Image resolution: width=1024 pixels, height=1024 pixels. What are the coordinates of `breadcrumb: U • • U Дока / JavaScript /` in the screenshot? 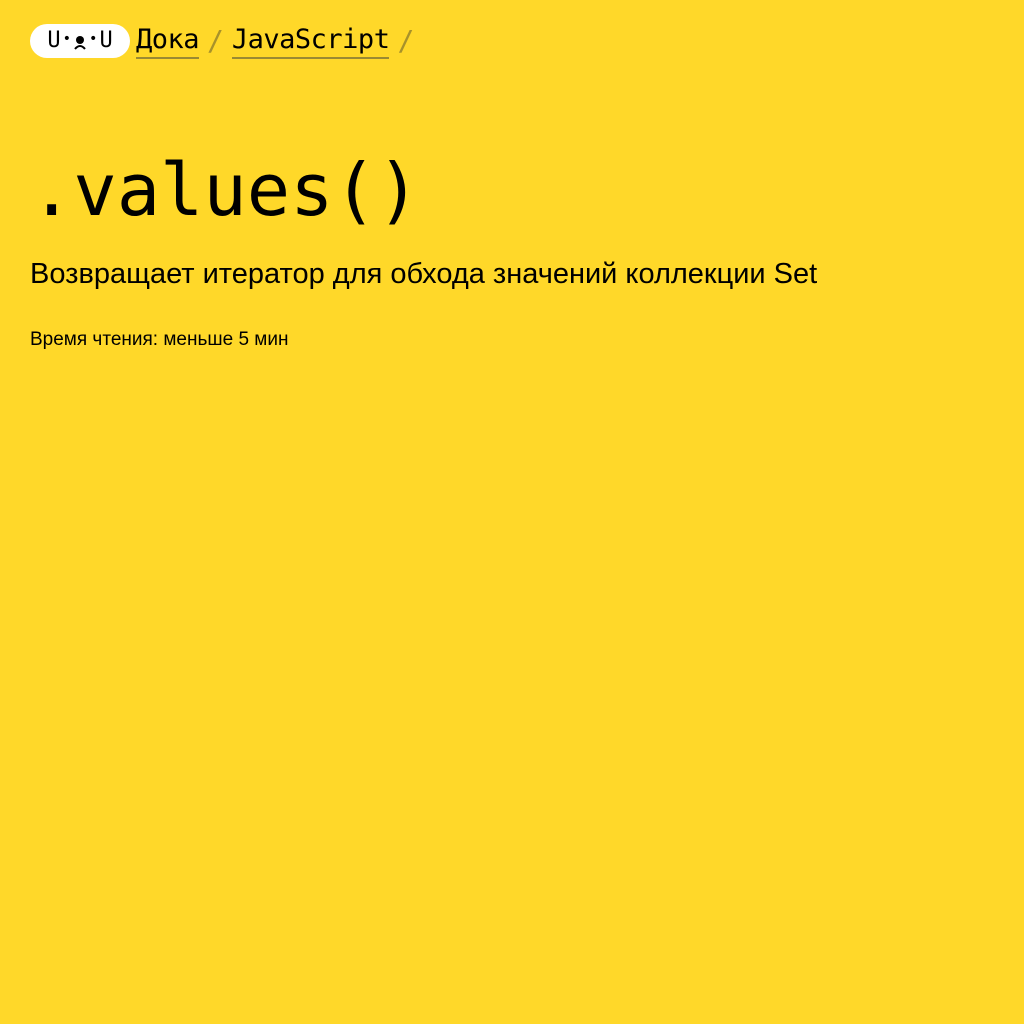 It's located at (226, 41).